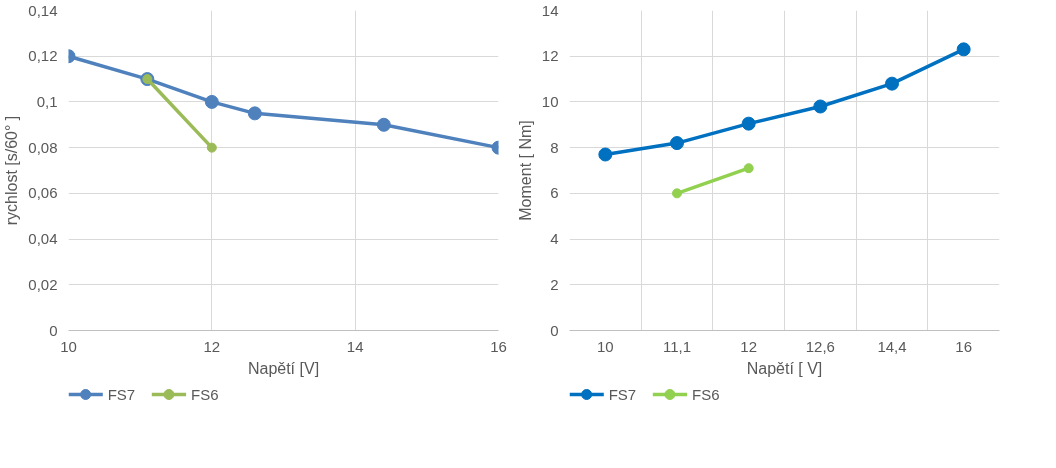 The height and width of the screenshot is (468, 1056). Describe the element at coordinates (43, 147) in the screenshot. I see `y-tick-label: 0,08` at that location.